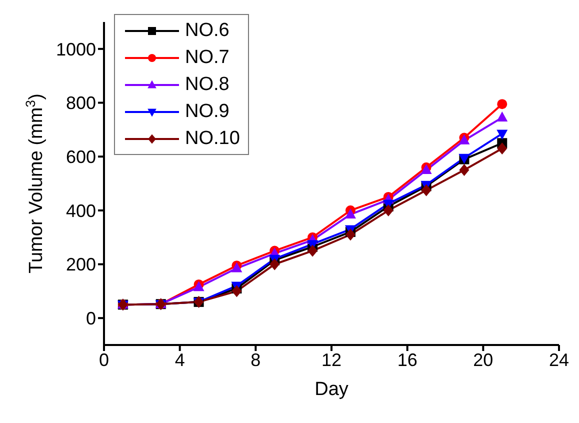  What do you see at coordinates (91, 318) in the screenshot?
I see `y-tick-label: 0` at bounding box center [91, 318].